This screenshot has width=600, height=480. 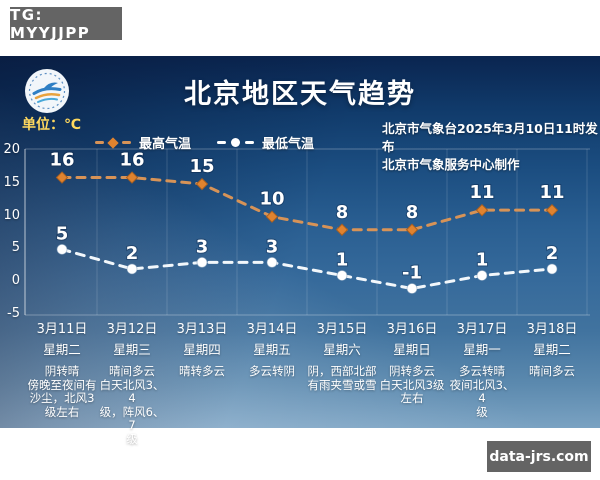 I want to click on legend-max-label: 最高气温, so click(x=165, y=144).